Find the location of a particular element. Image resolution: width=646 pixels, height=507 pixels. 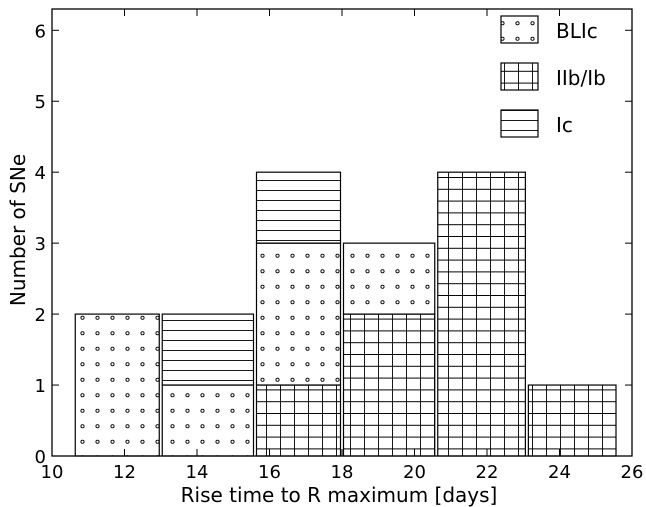

legend: BLIc IIb/Ib Ic is located at coordinates (553, 76).